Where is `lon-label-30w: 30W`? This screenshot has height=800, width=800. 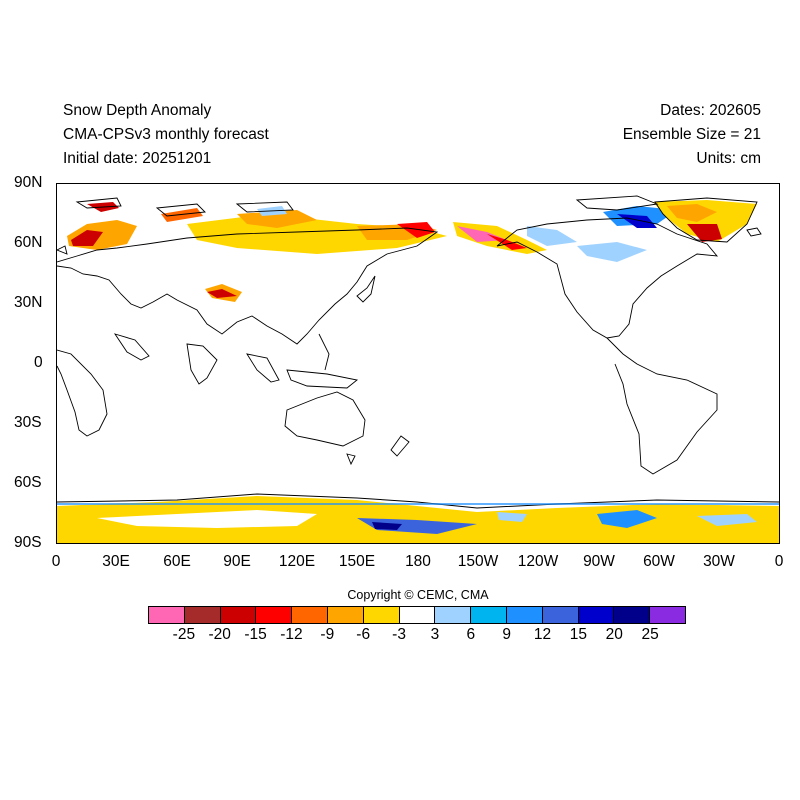
lon-label-30w: 30W is located at coordinates (719, 561).